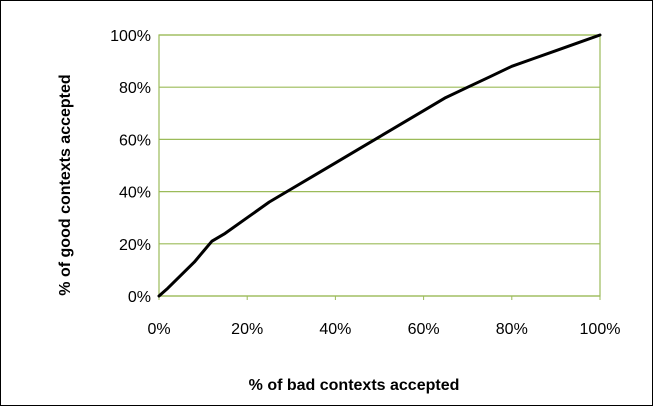 The height and width of the screenshot is (412, 655). I want to click on x-tick-label: 80%, so click(512, 329).